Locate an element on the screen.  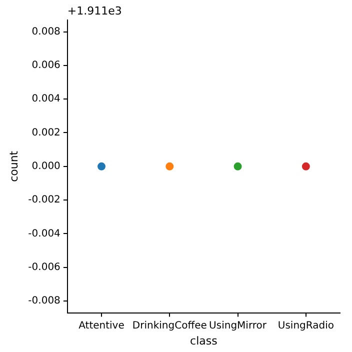
y-tick-label: -0.002 is located at coordinates (44, 200).